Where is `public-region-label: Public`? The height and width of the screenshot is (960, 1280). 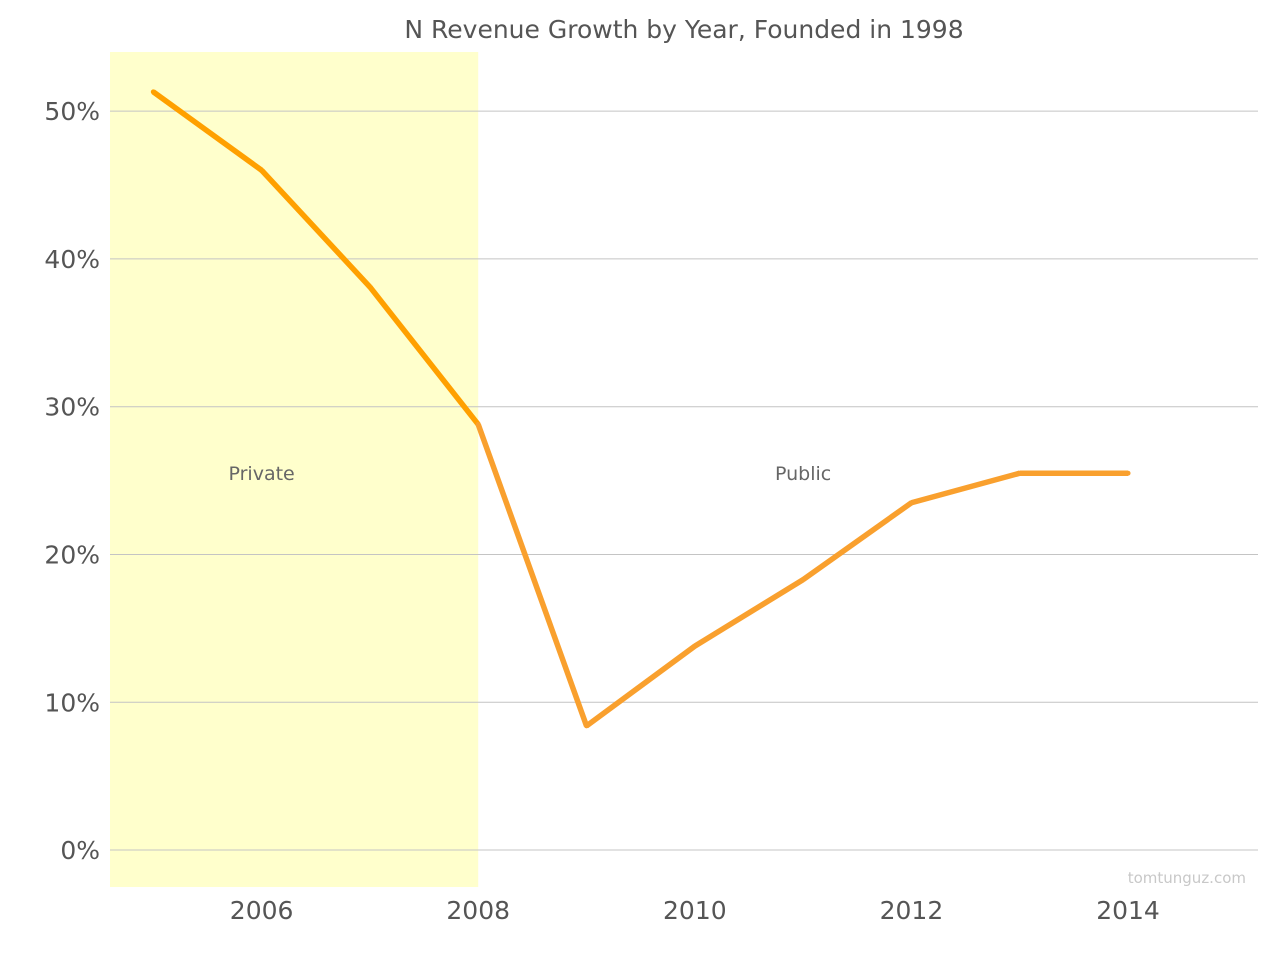
public-region-label: Public is located at coordinates (803, 474).